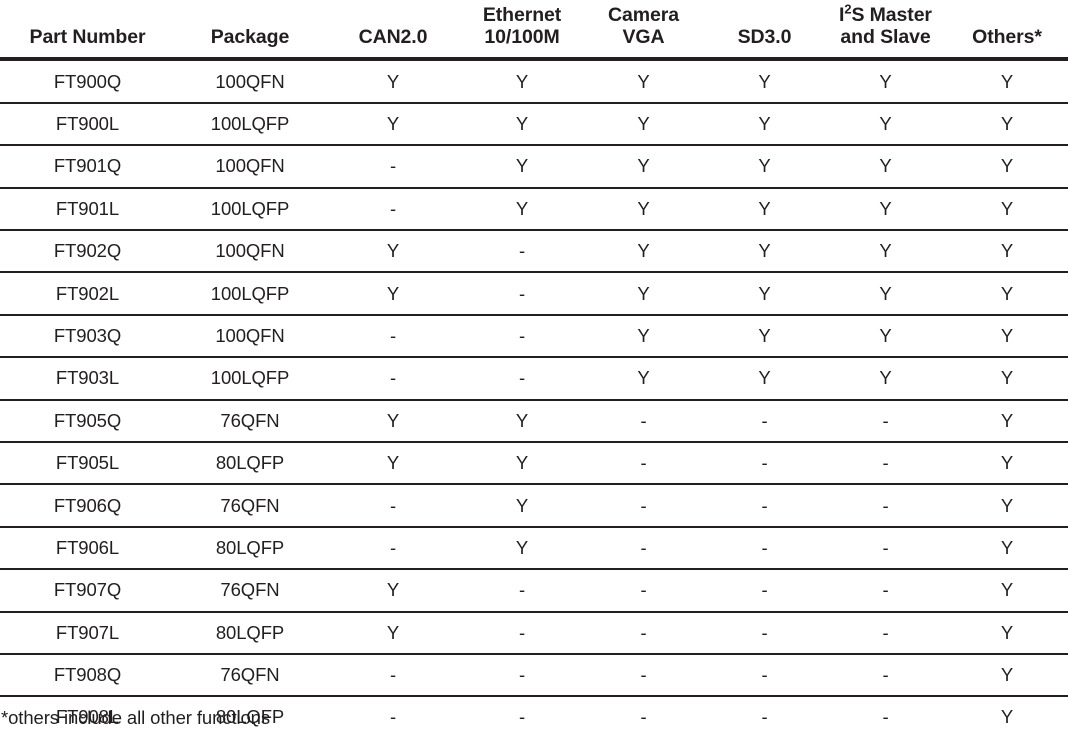 The image size is (1068, 741). Describe the element at coordinates (87, 209) in the screenshot. I see `cell-part-number: FT901L` at that location.